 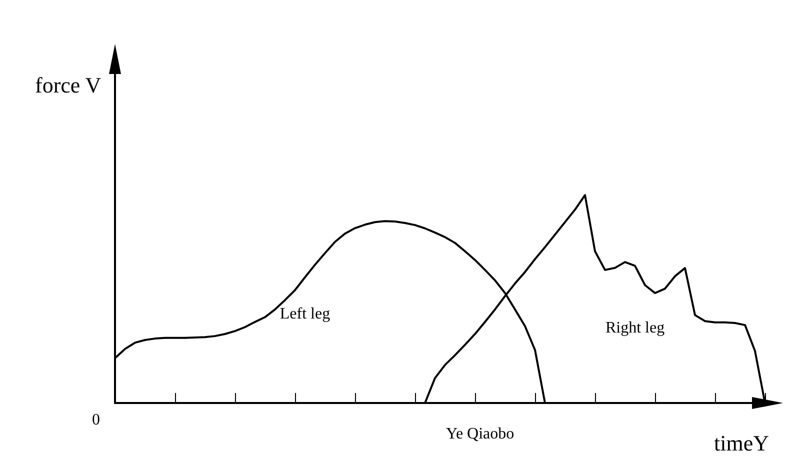 What do you see at coordinates (96, 420) in the screenshot?
I see `text: 0` at bounding box center [96, 420].